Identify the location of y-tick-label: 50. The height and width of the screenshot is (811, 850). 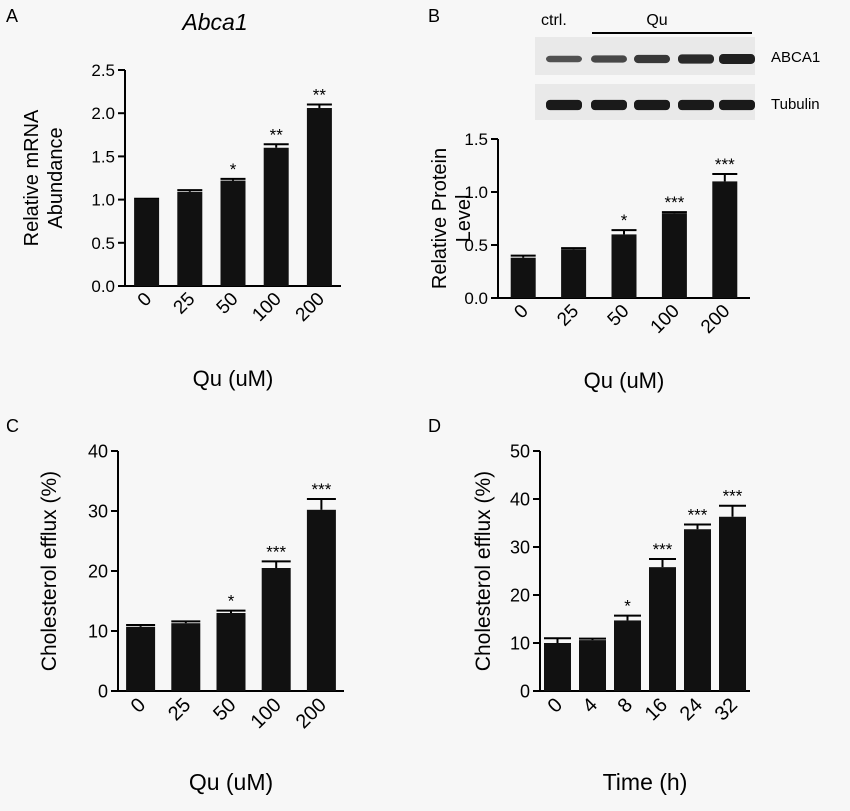
(520, 451).